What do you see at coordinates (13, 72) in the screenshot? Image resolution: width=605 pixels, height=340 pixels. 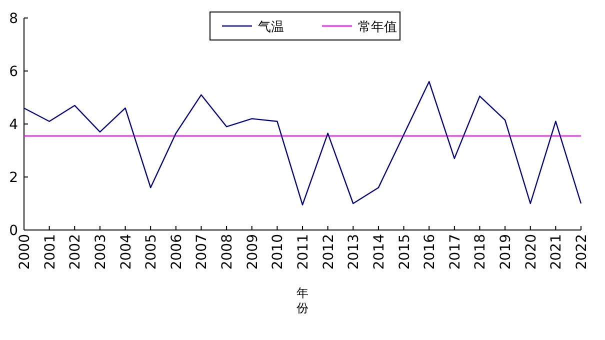 I see `y-tick-label: 6` at bounding box center [13, 72].